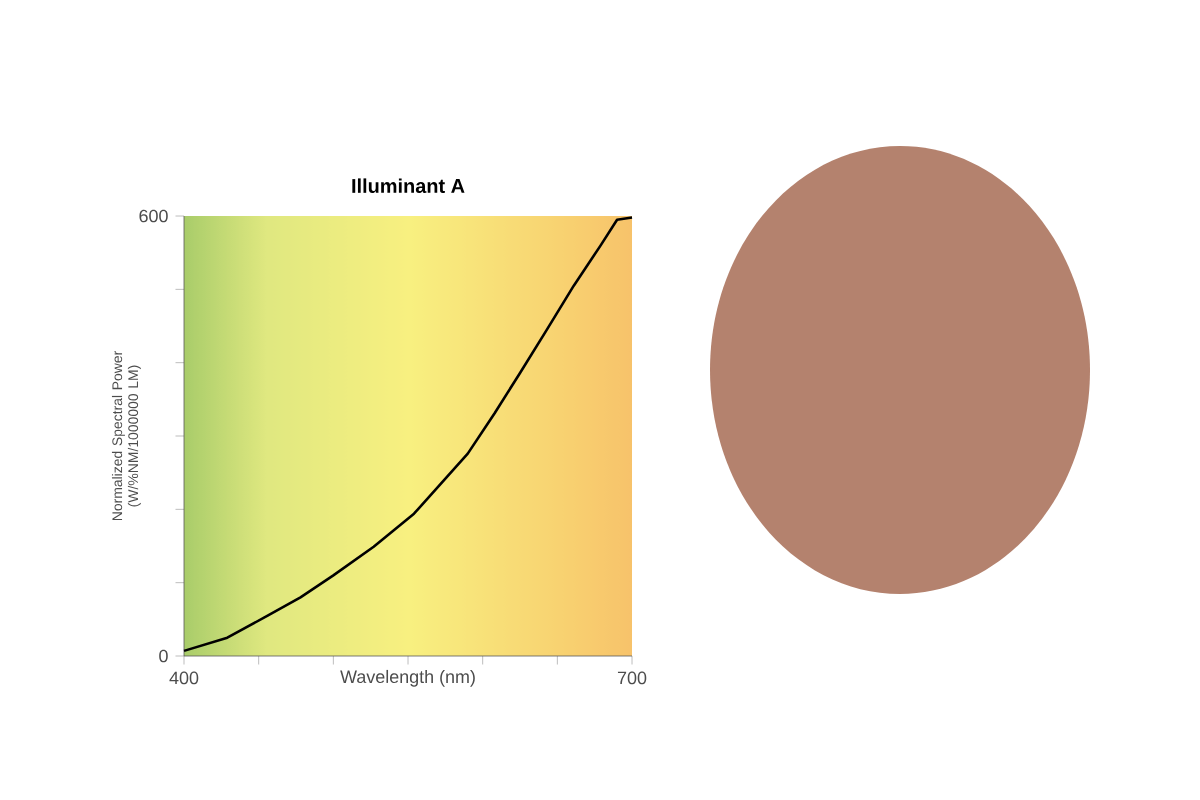  I want to click on y-tick-label: 600, so click(153, 216).